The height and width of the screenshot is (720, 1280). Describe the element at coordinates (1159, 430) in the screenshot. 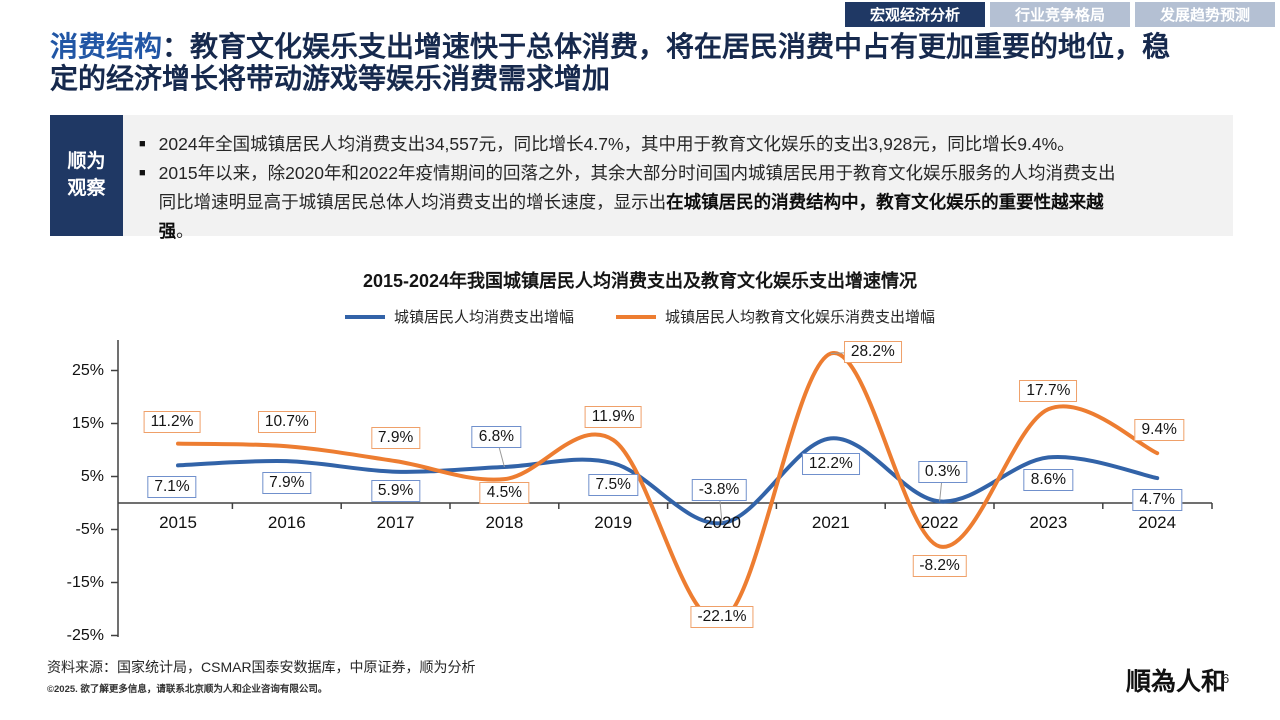

I see `data-label-2024-s1: 9.4%` at that location.